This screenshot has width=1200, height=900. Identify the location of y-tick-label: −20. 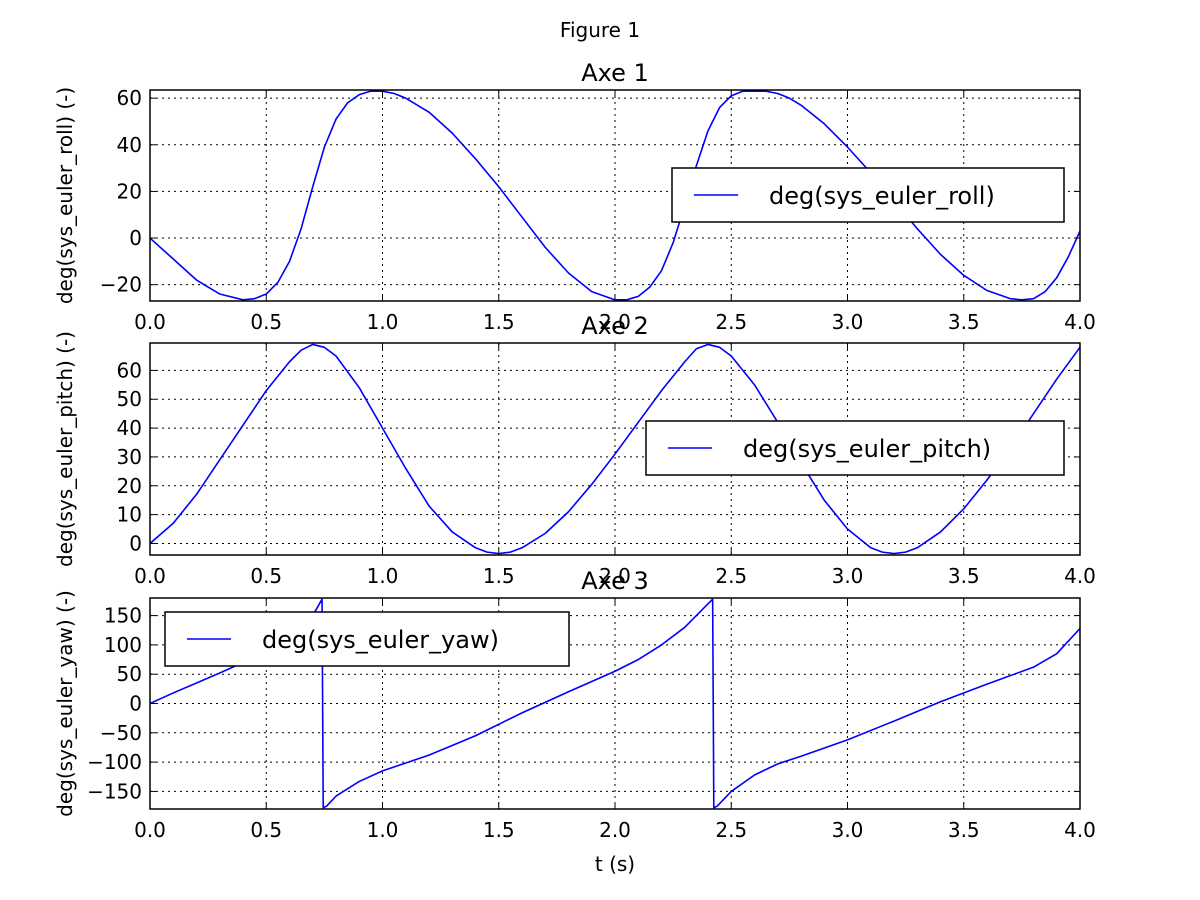
(121, 285).